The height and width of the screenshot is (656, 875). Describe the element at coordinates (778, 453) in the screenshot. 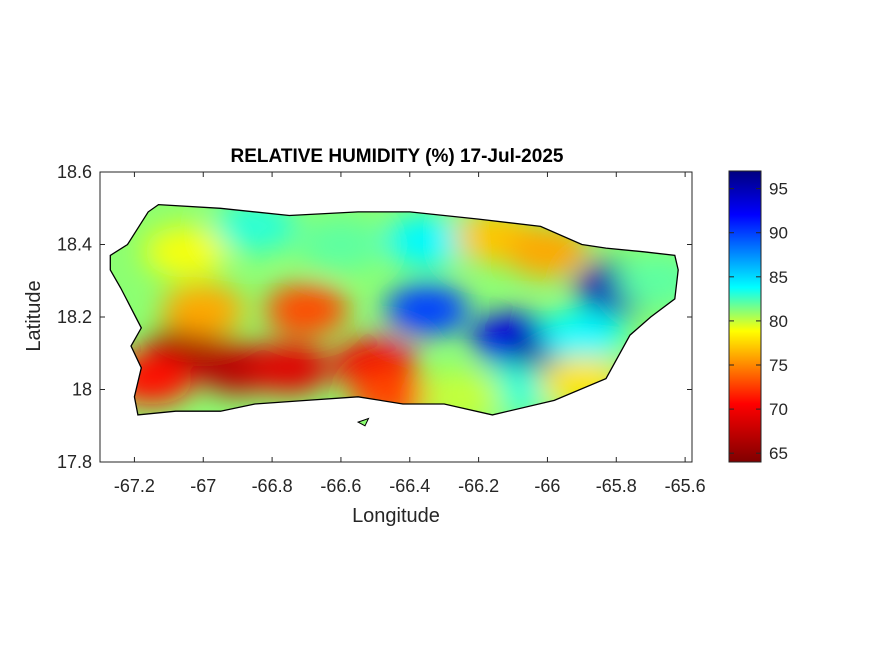

I see `colorbar-tick-label: 65` at that location.